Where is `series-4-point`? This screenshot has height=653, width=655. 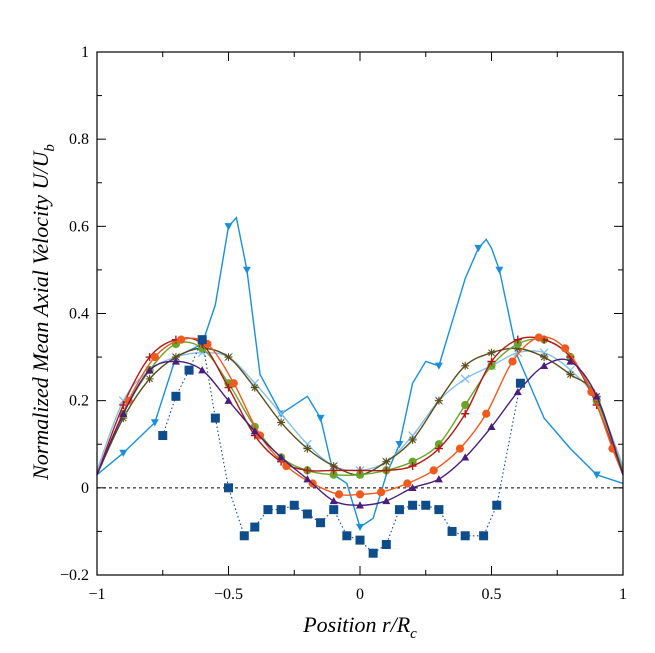
series-4-point is located at coordinates (465, 405).